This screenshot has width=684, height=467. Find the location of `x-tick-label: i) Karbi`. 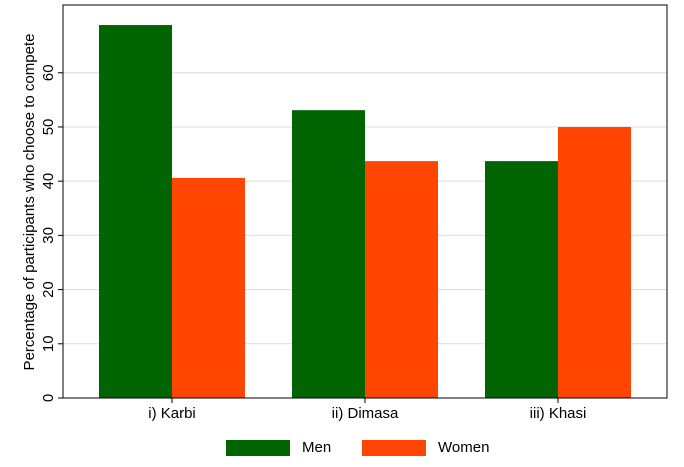

x-tick-label: i) Karbi is located at coordinates (172, 413).